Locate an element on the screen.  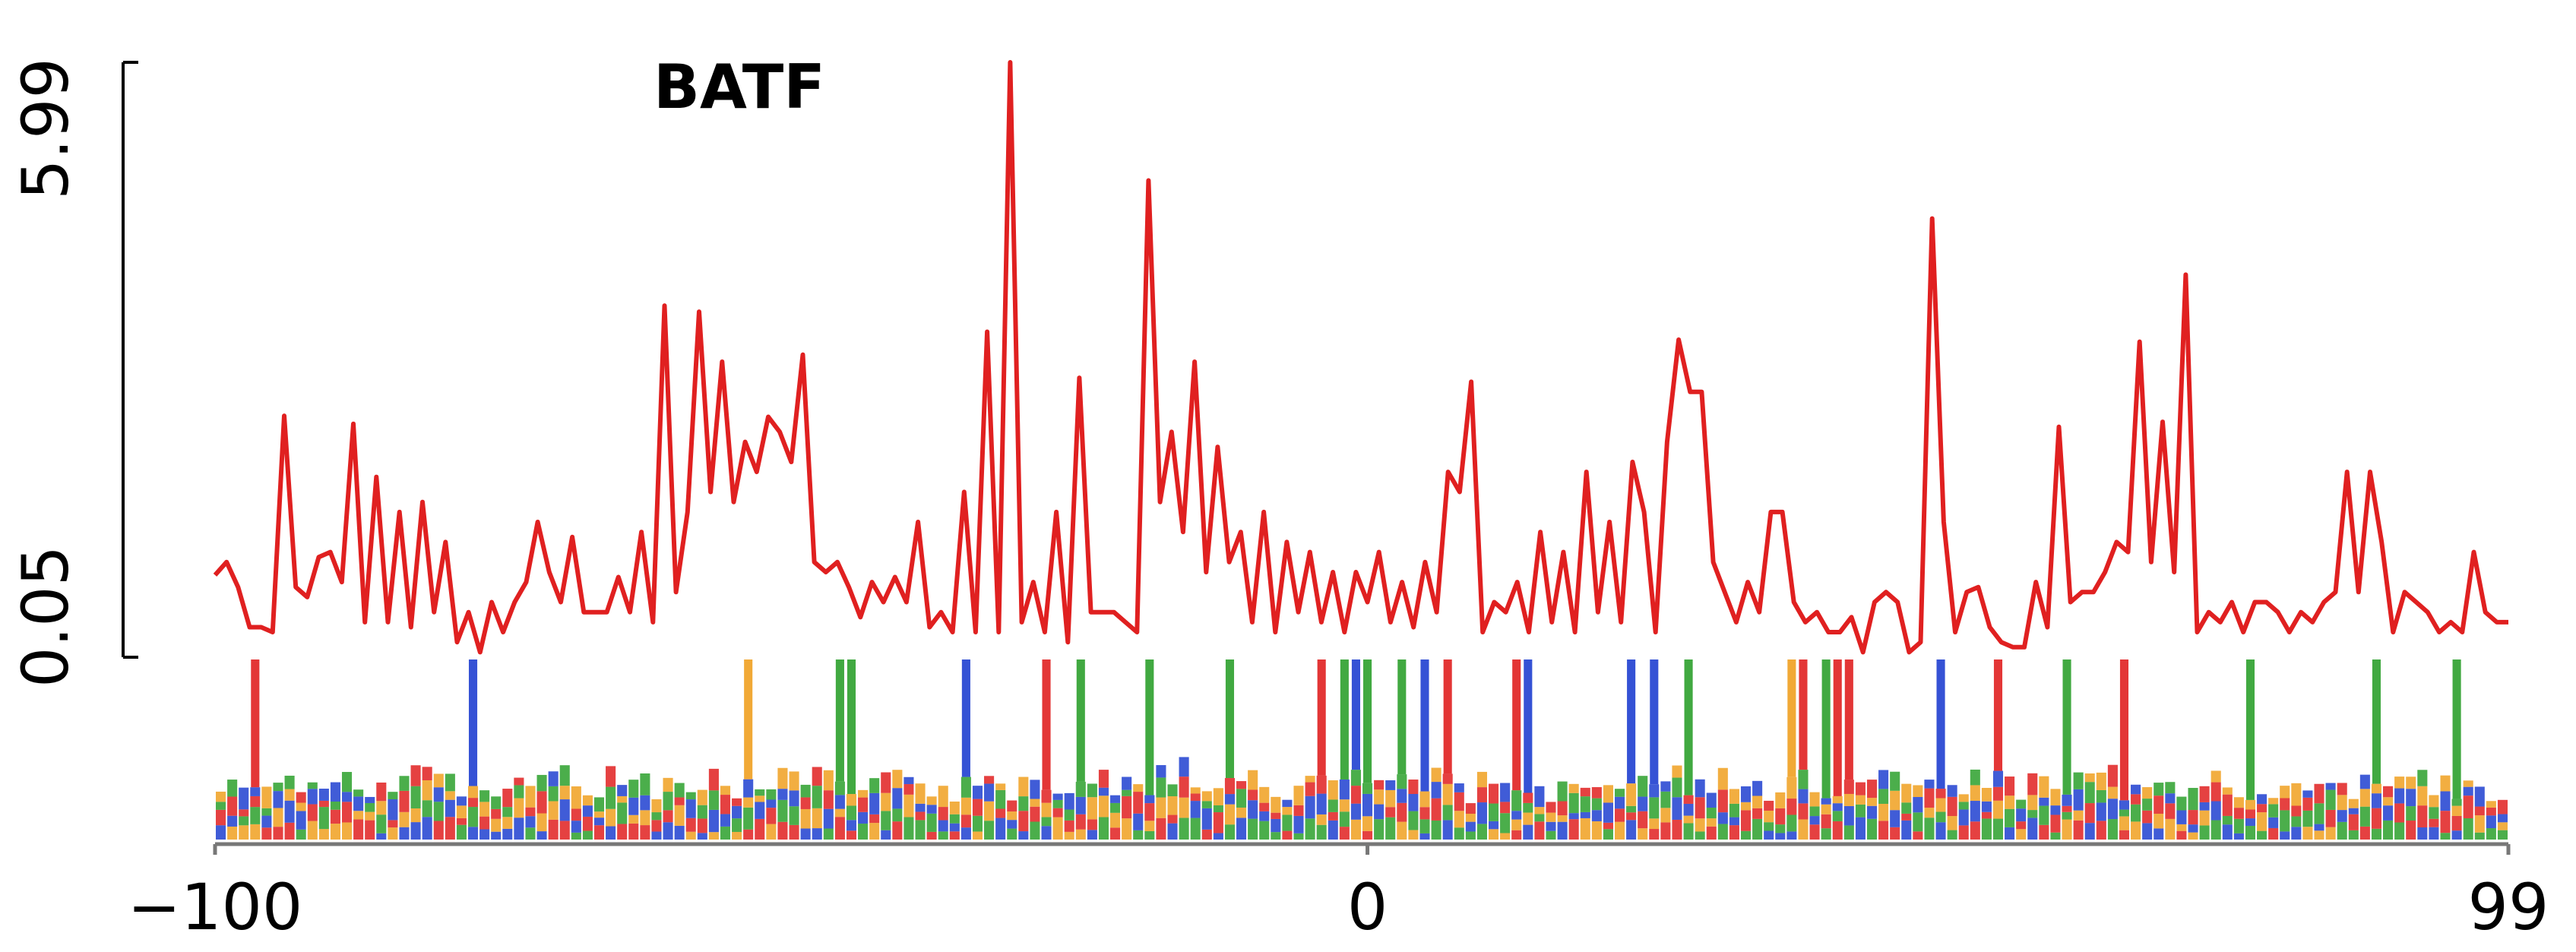
x-tick-label: 0 is located at coordinates (1368, 907).